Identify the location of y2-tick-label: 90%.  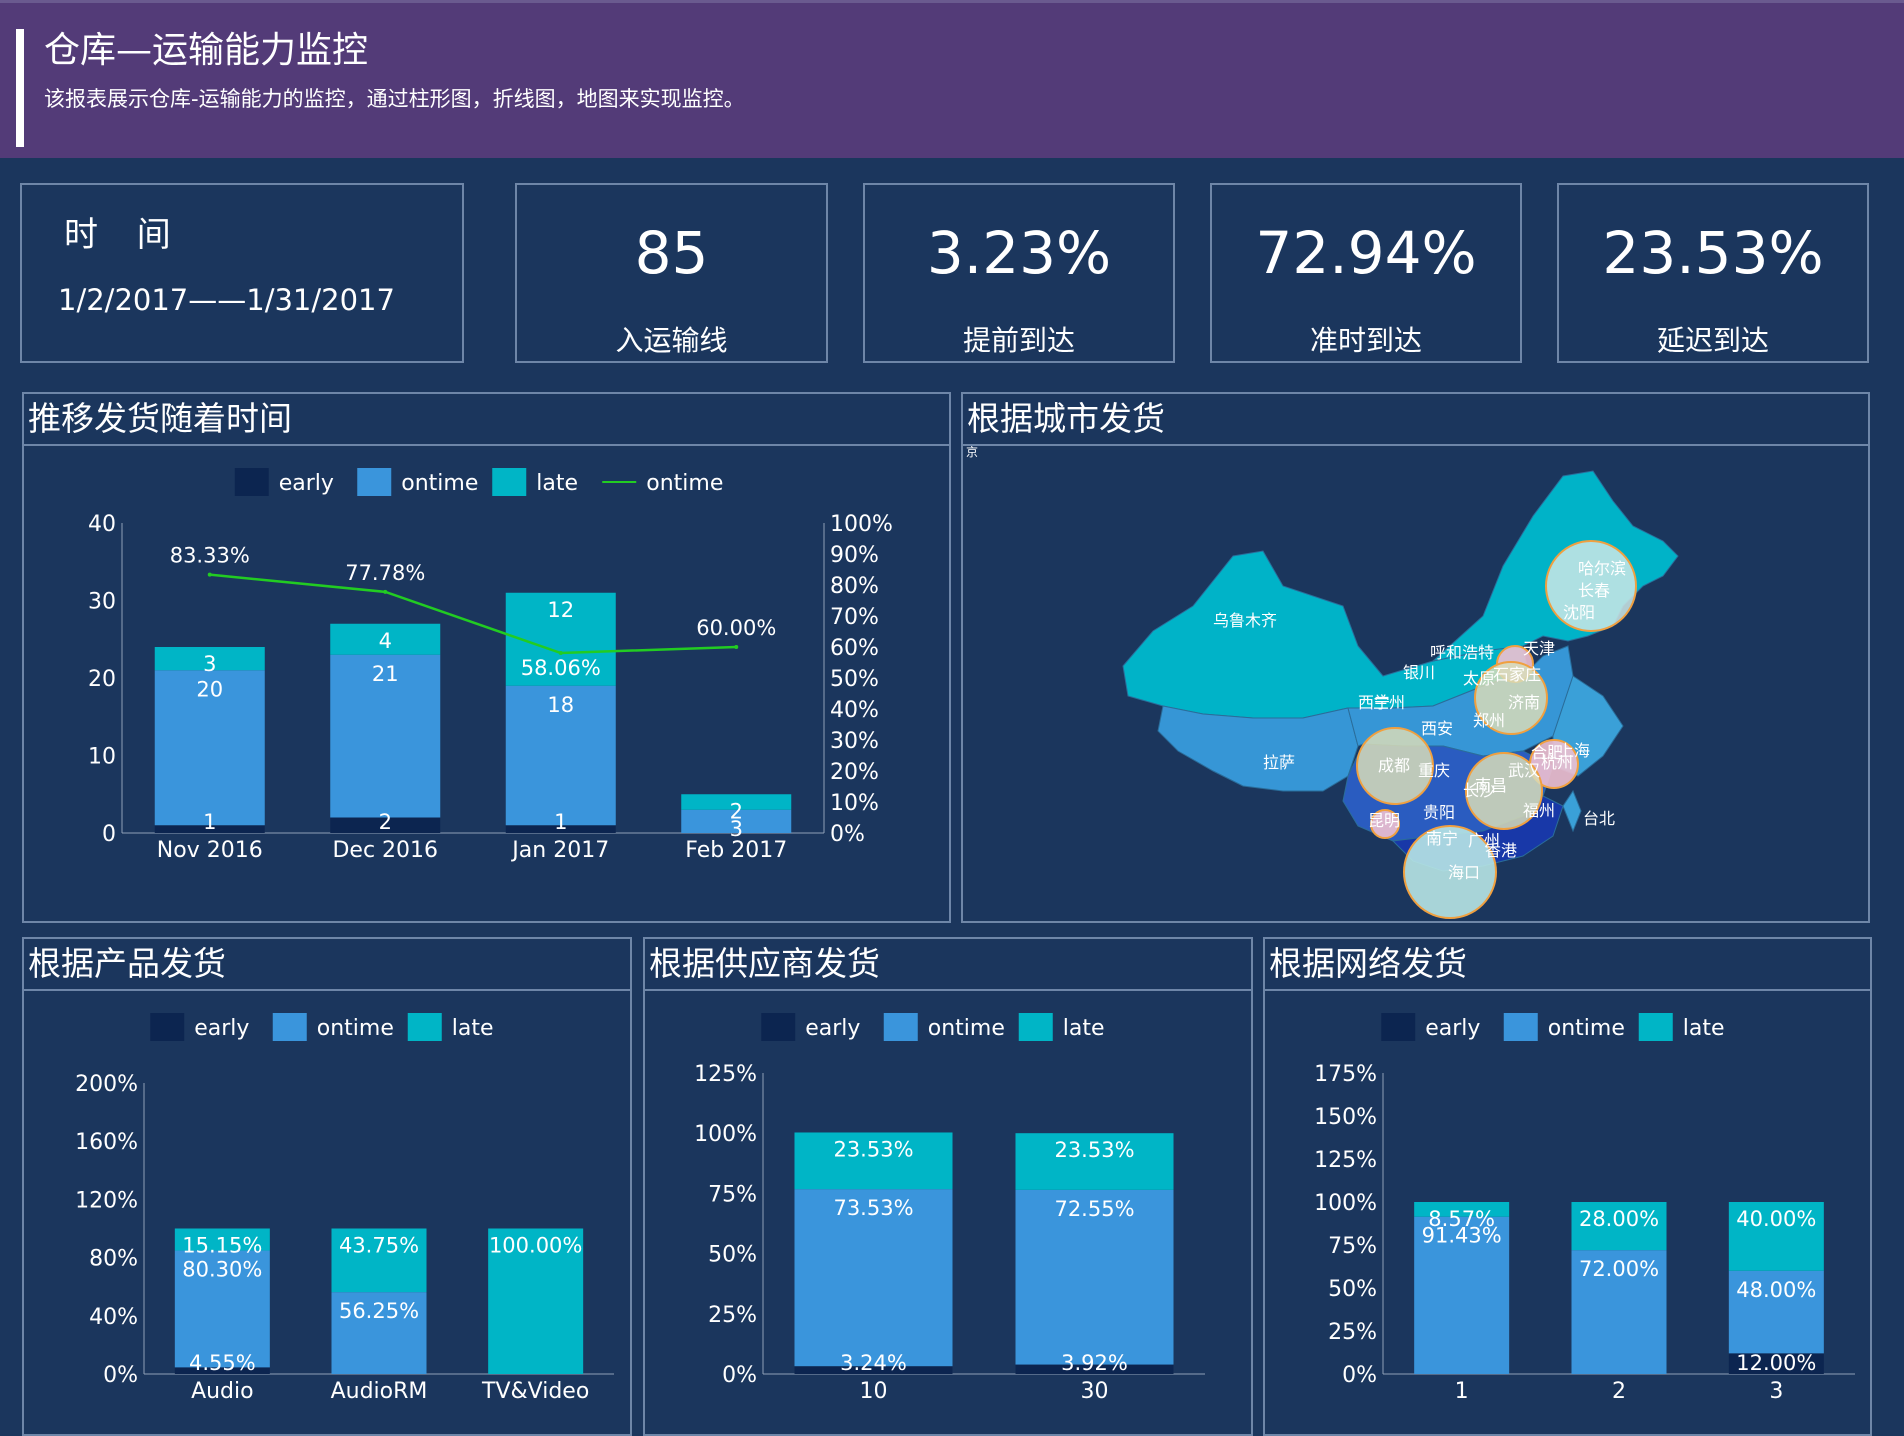
(854, 555).